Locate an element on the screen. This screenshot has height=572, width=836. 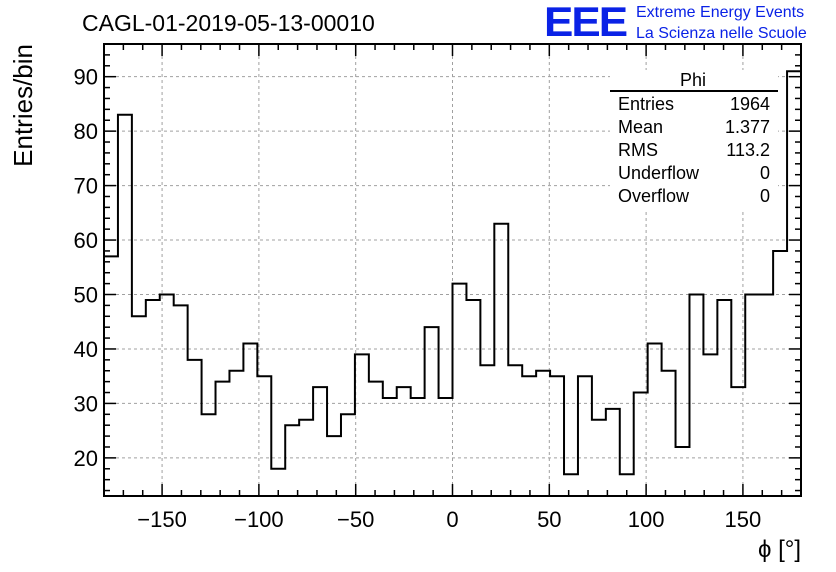
x-tick-label: 0 is located at coordinates (452, 519).